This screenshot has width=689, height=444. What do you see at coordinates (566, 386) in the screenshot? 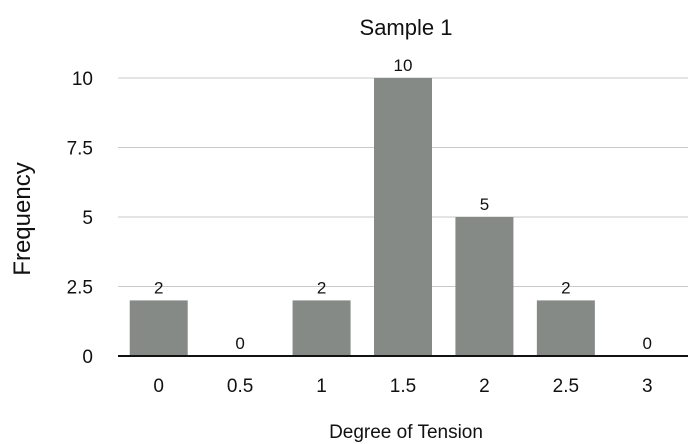
I see `x-tick-label: 2.5` at bounding box center [566, 386].